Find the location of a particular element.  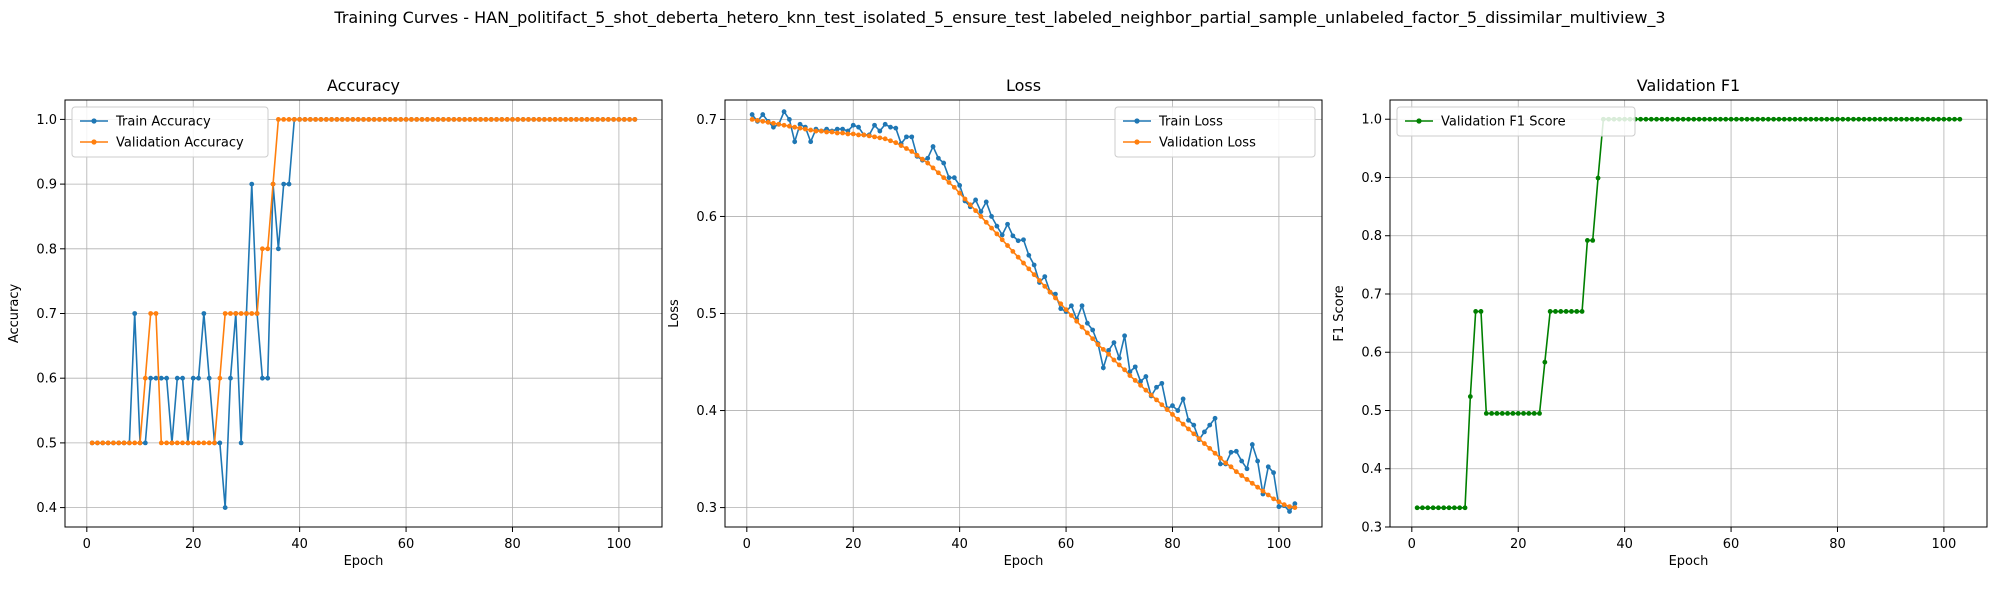

chart-title: Validation F1 is located at coordinates (1688, 85).